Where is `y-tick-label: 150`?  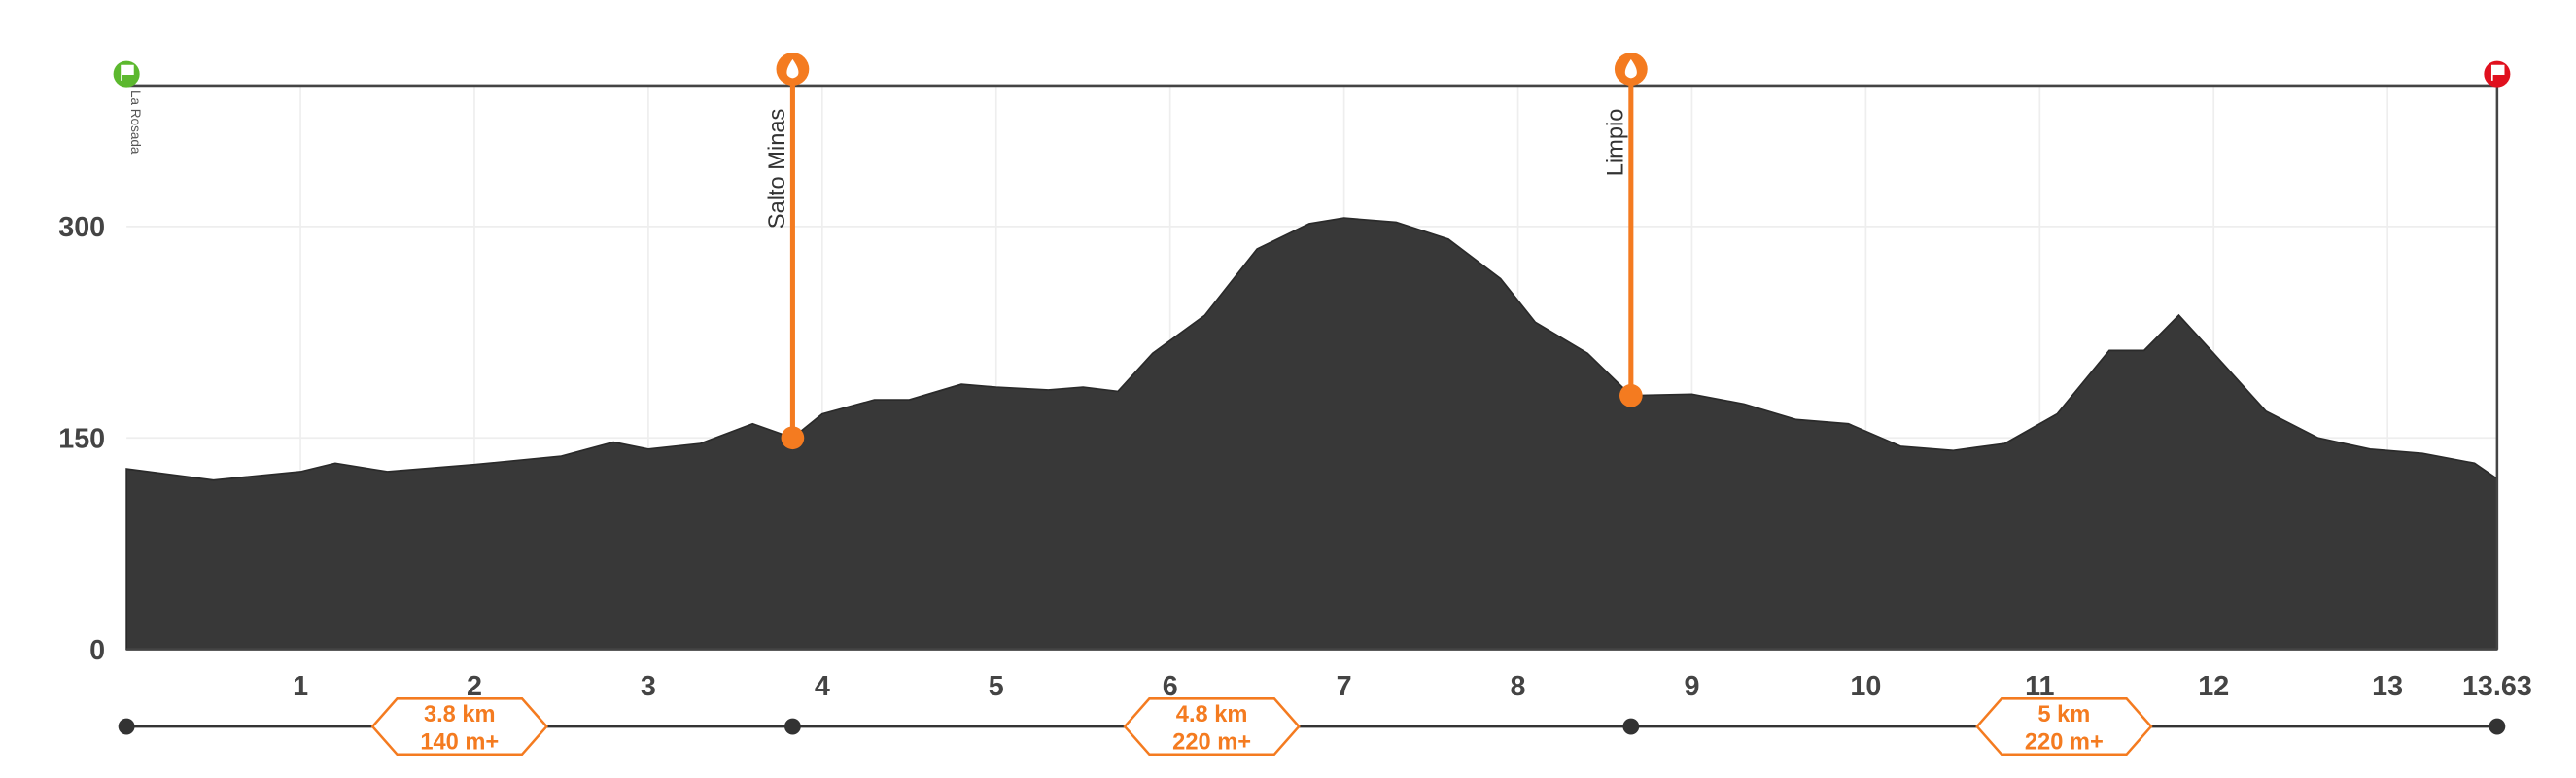
y-tick-label: 150 is located at coordinates (81, 438).